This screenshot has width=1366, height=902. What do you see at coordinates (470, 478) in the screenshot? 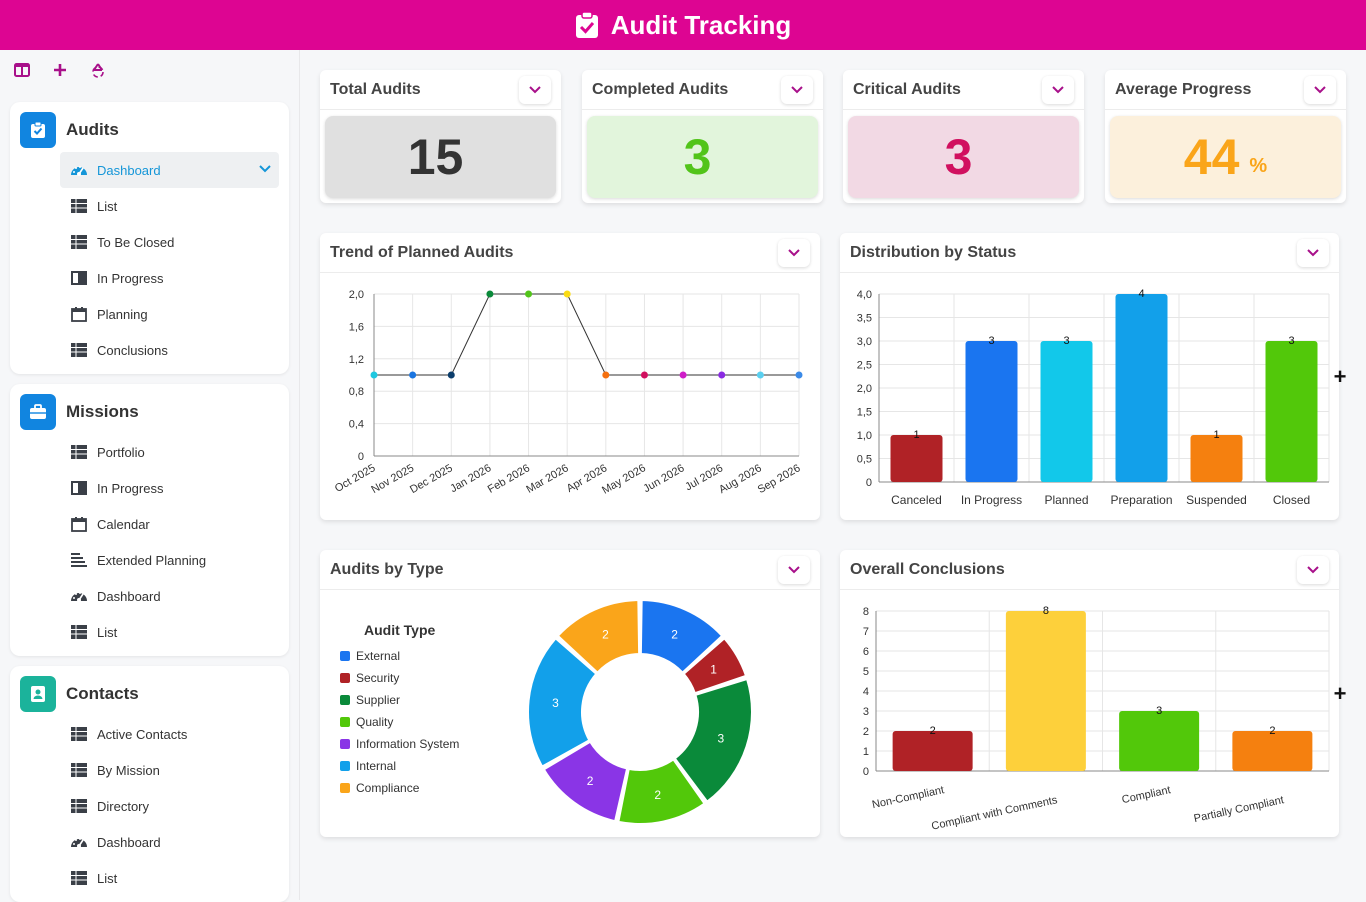
I see `x-tick-label: Jan 2026` at bounding box center [470, 478].